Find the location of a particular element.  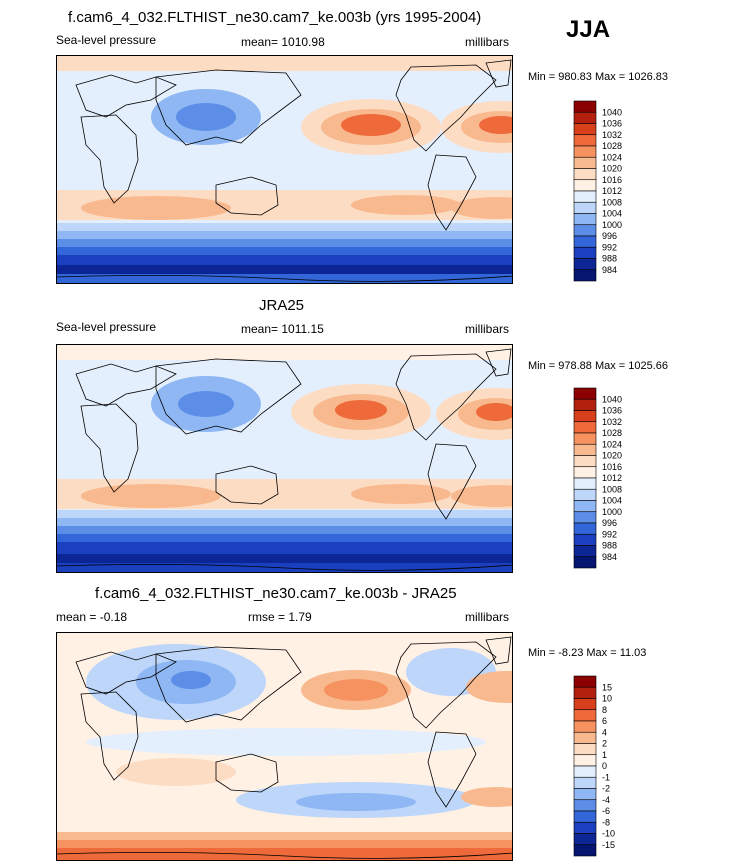

central-asia-core is located at coordinates (191, 680).